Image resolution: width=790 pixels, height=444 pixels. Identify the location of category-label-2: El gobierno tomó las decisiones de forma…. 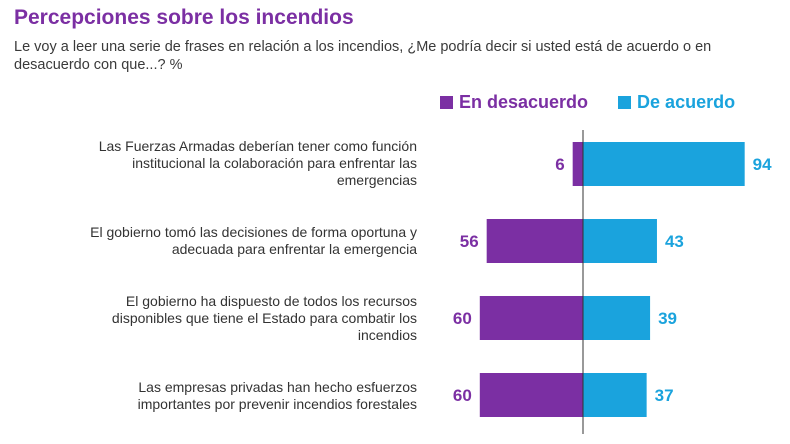
(253, 240).